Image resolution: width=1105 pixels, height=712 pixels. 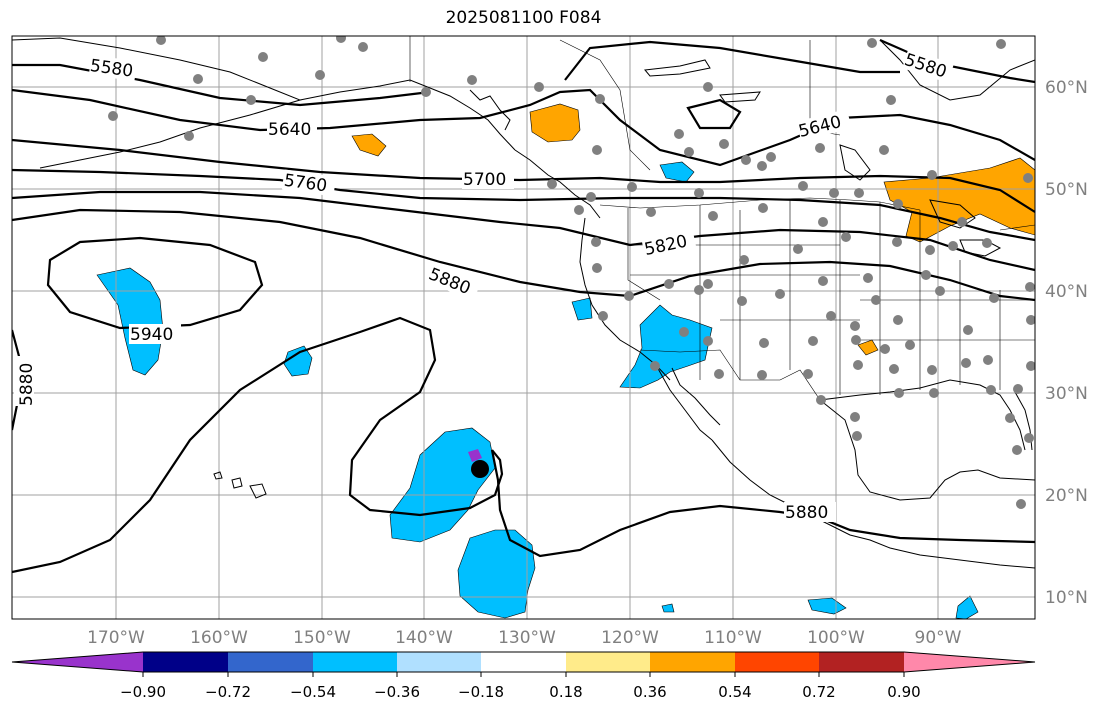 What do you see at coordinates (475, 455) in the screenshot?
I see `strong-negative-anomaly-area` at bounding box center [475, 455].